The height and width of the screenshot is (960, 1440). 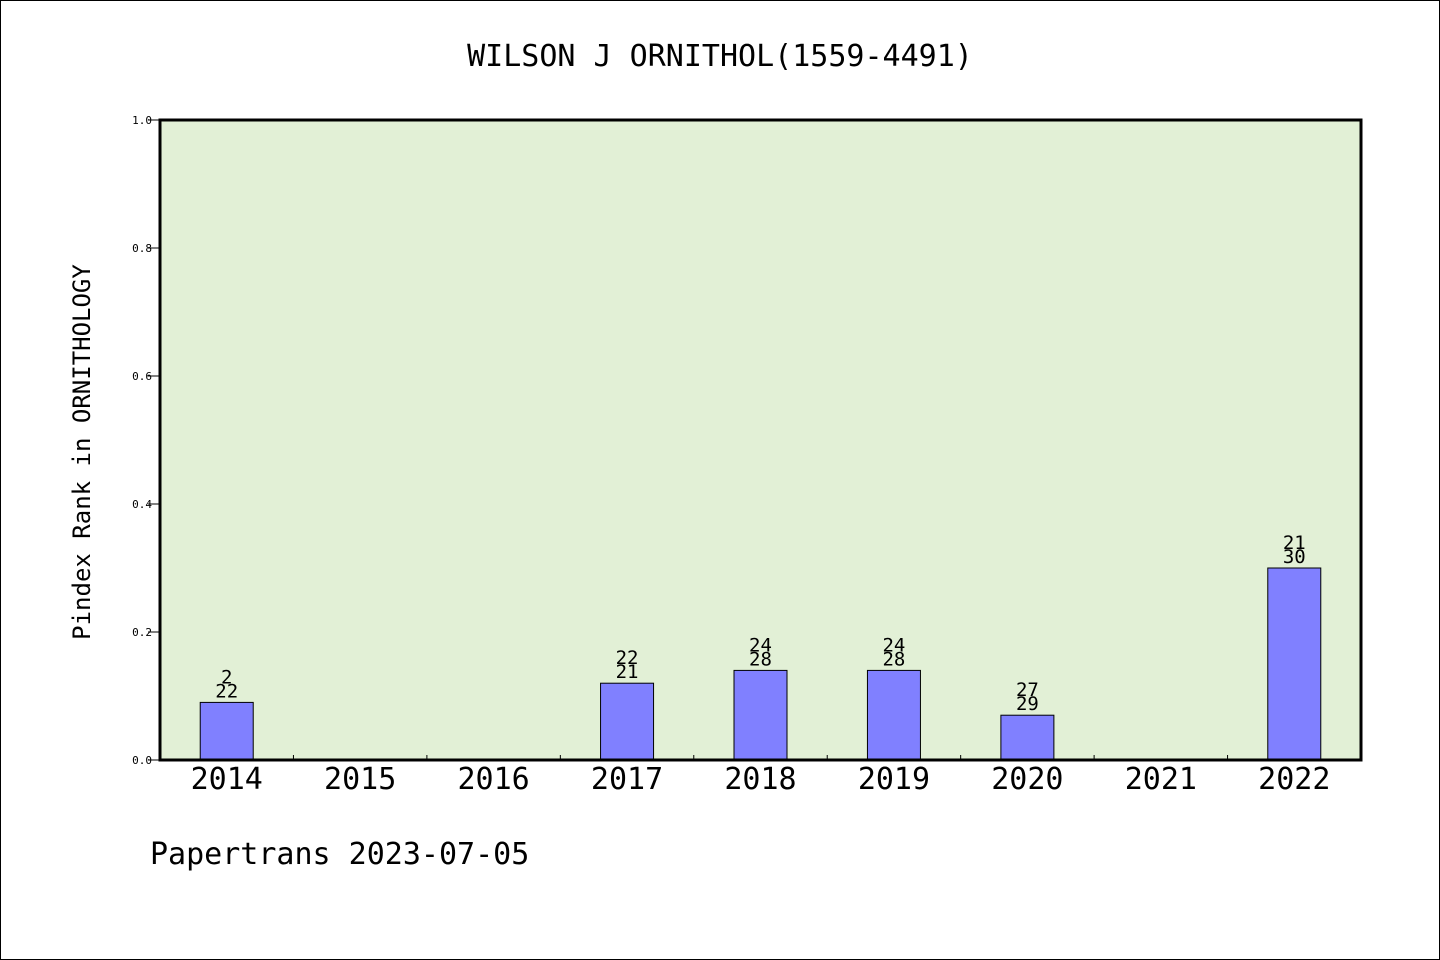 I want to click on y-tick-label: 0.2, so click(x=142, y=632).